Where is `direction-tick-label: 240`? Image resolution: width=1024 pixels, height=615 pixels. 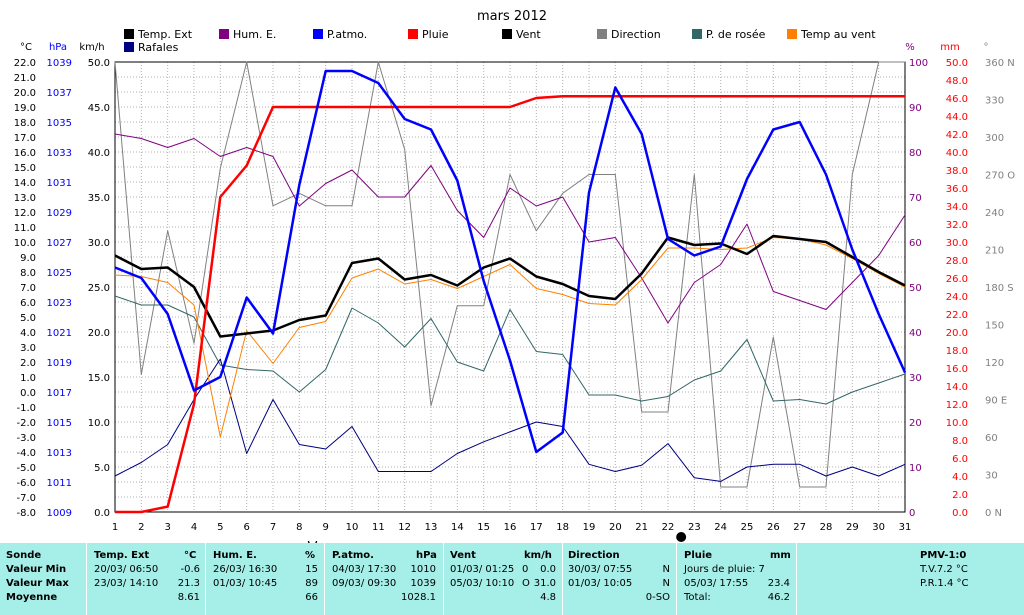
direction-tick-label: 240 is located at coordinates (994, 213).